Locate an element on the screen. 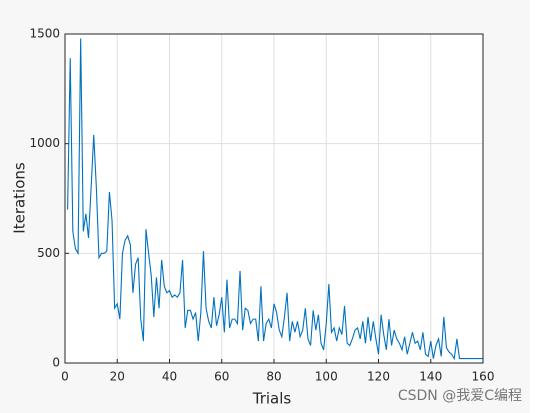  x-axis-label: Trials is located at coordinates (272, 399).